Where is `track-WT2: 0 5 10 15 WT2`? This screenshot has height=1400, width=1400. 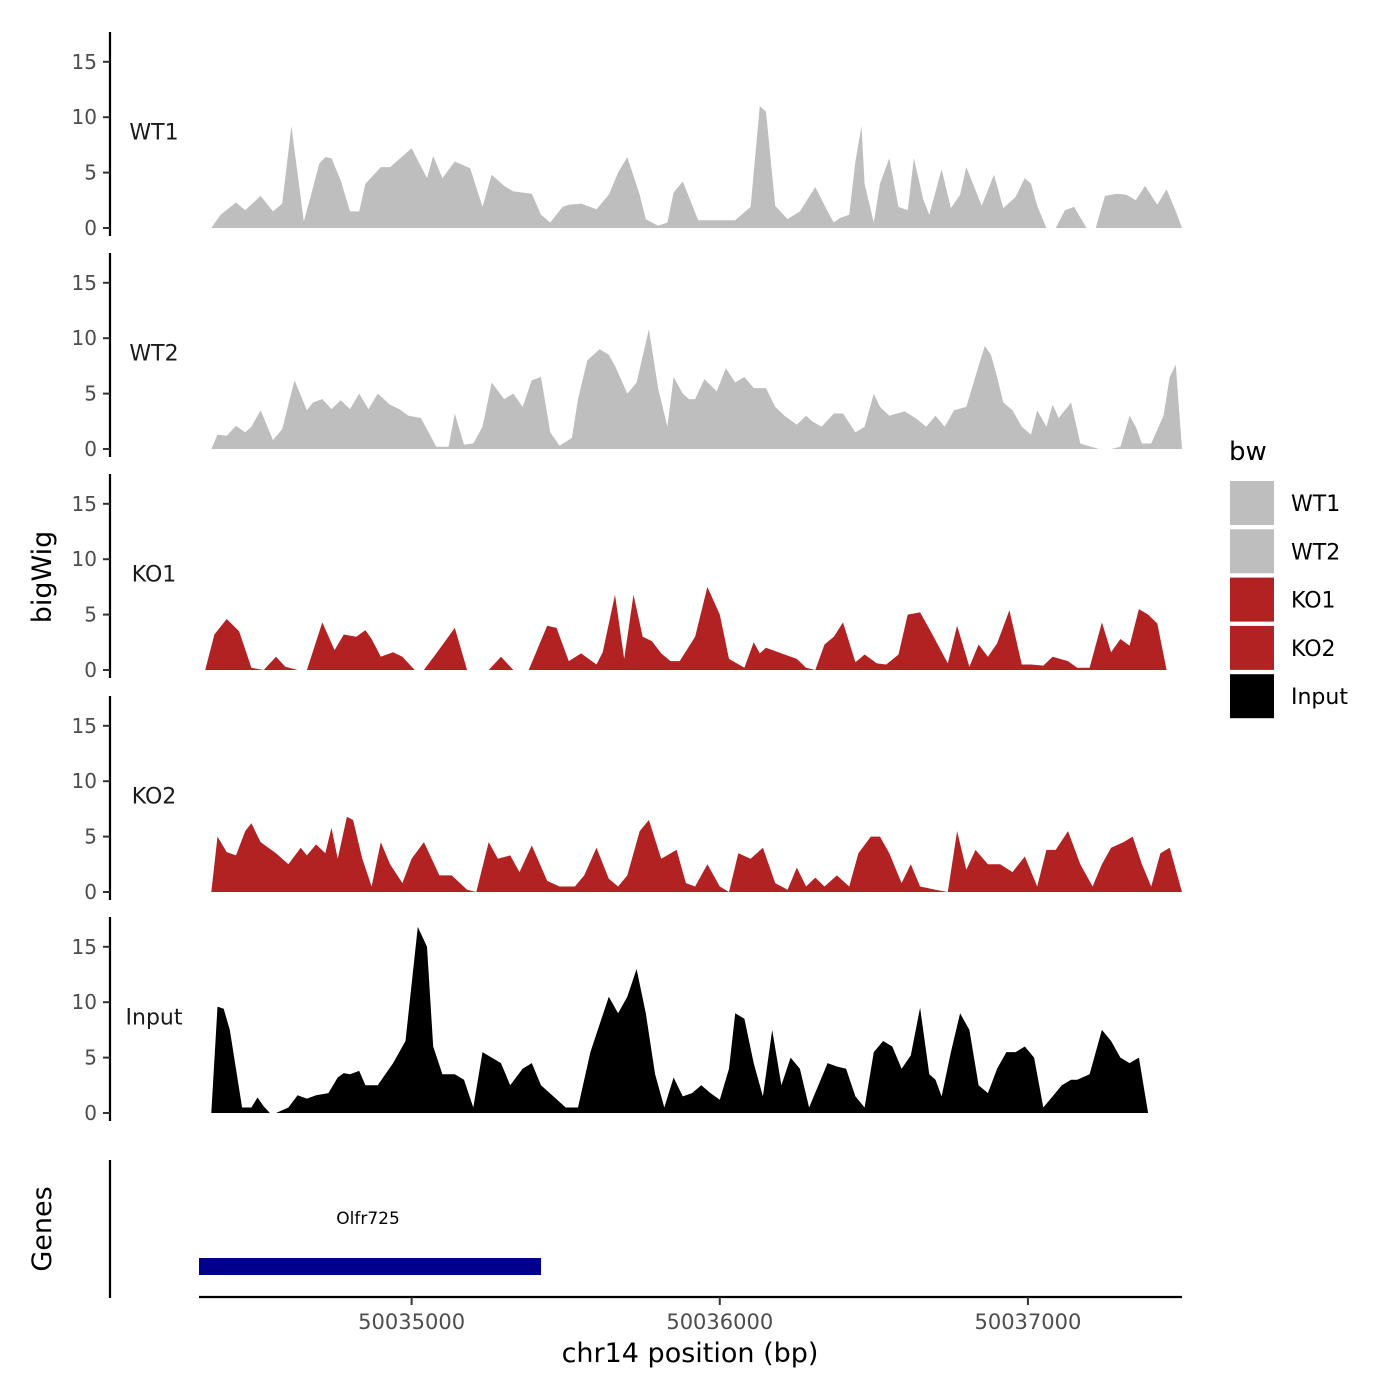 track-WT2: 0 5 10 15 WT2 is located at coordinates (627, 357).